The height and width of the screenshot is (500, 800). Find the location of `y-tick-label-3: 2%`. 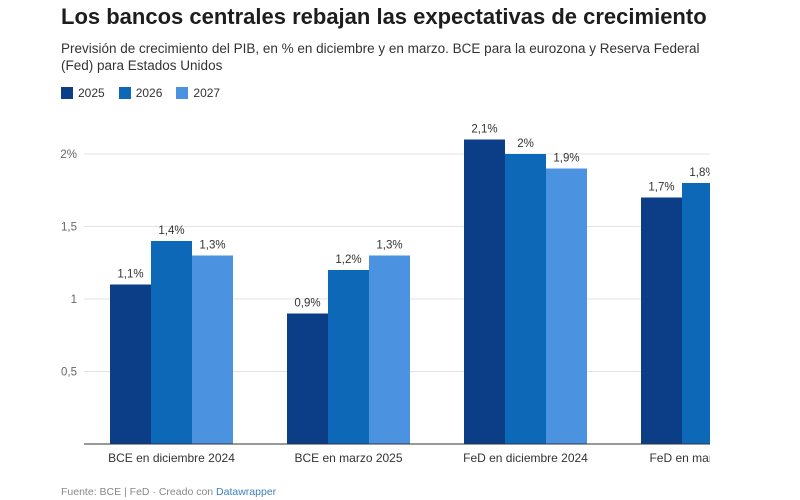

y-tick-label-3: 2% is located at coordinates (68, 155).